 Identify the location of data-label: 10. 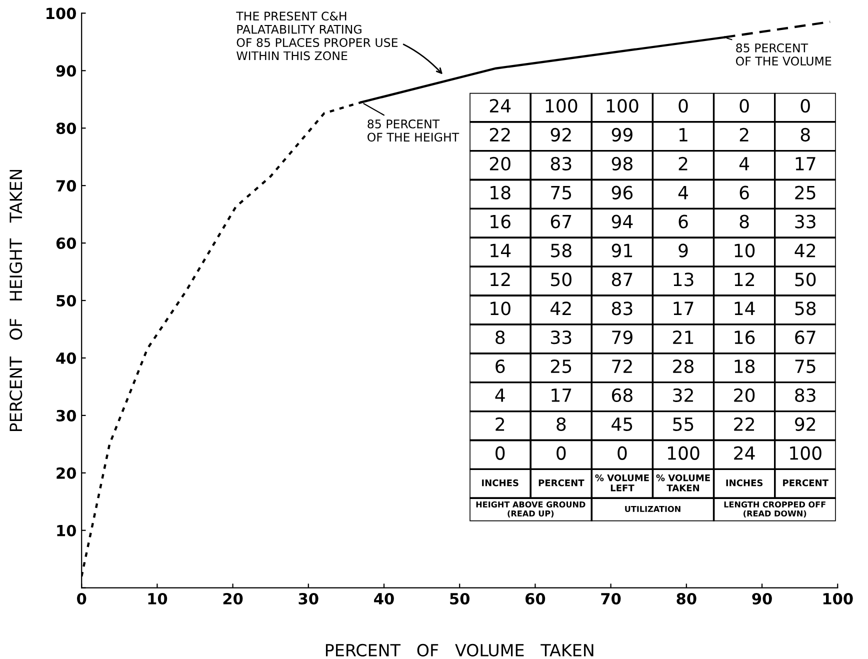
(744, 251).